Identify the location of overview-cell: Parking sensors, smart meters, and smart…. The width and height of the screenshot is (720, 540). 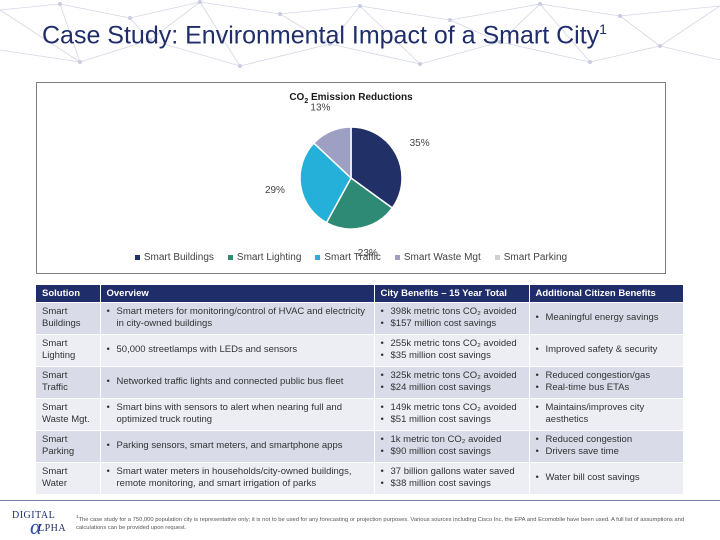
(237, 445).